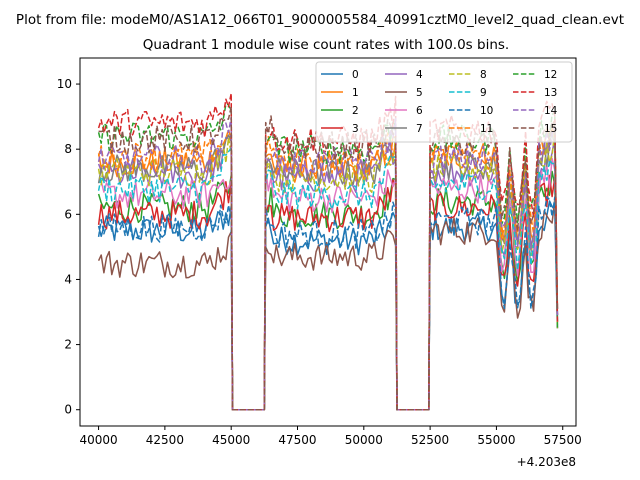  I want to click on legend-label: 9, so click(483, 93).